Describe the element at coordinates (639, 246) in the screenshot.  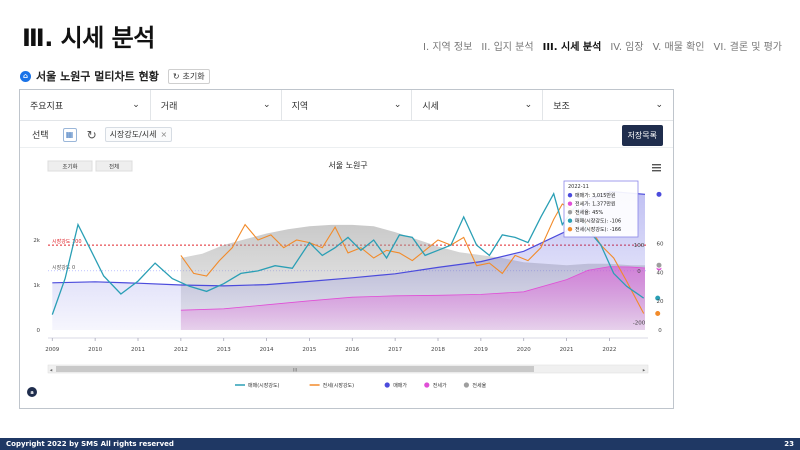
I see `right-axis-strength-tick-label: 100` at that location.